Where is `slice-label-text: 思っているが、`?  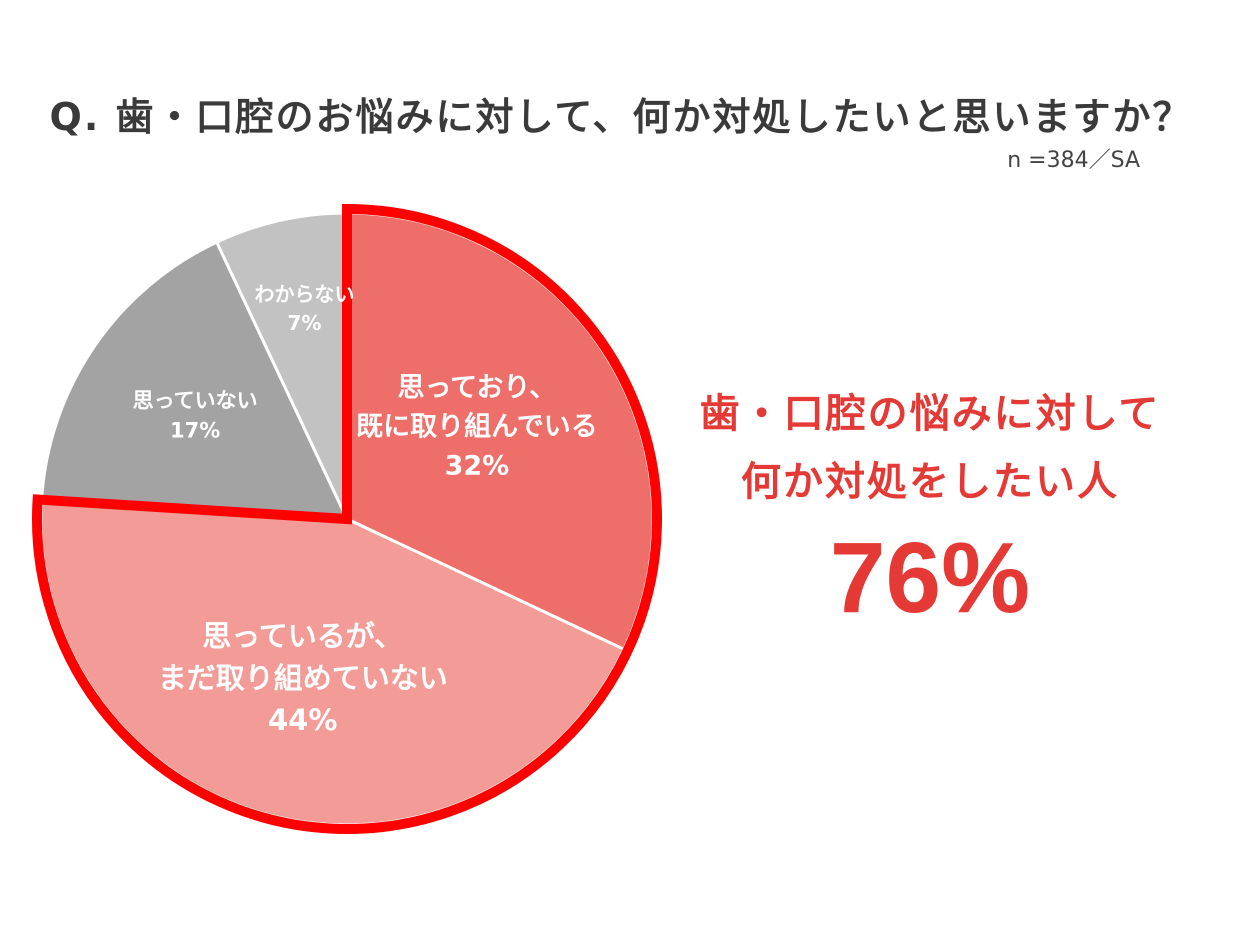
slice-label-text: 思っているが、 is located at coordinates (303, 636).